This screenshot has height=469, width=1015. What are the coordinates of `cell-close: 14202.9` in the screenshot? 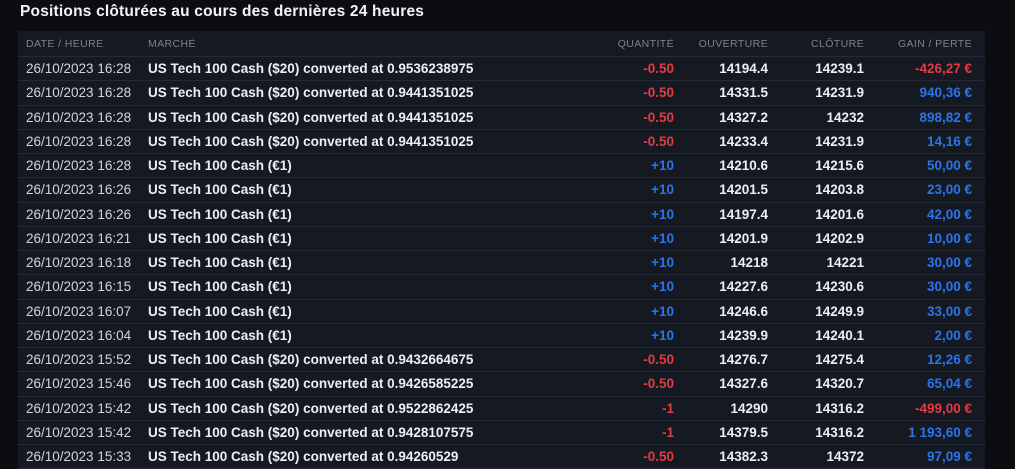 It's located at (839, 238).